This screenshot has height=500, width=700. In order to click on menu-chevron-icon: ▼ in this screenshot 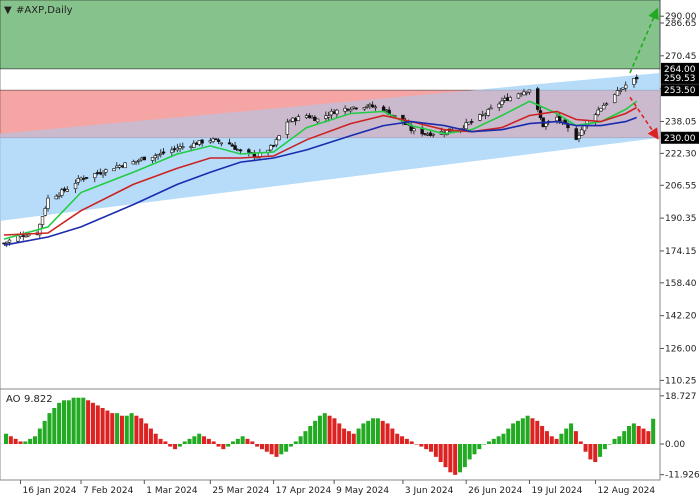, I will do `click(8, 10)`.